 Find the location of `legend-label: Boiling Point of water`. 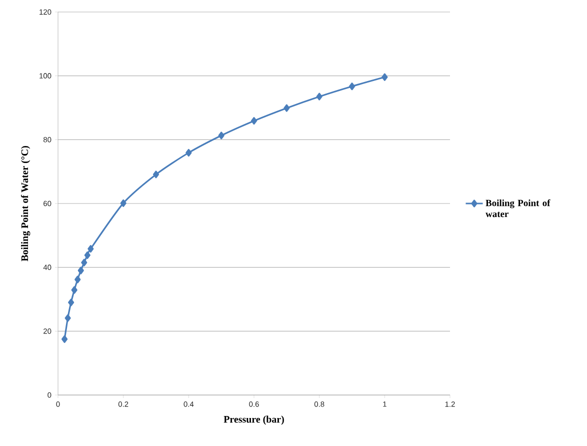

legend-label: Boiling Point of water is located at coordinates (518, 208).